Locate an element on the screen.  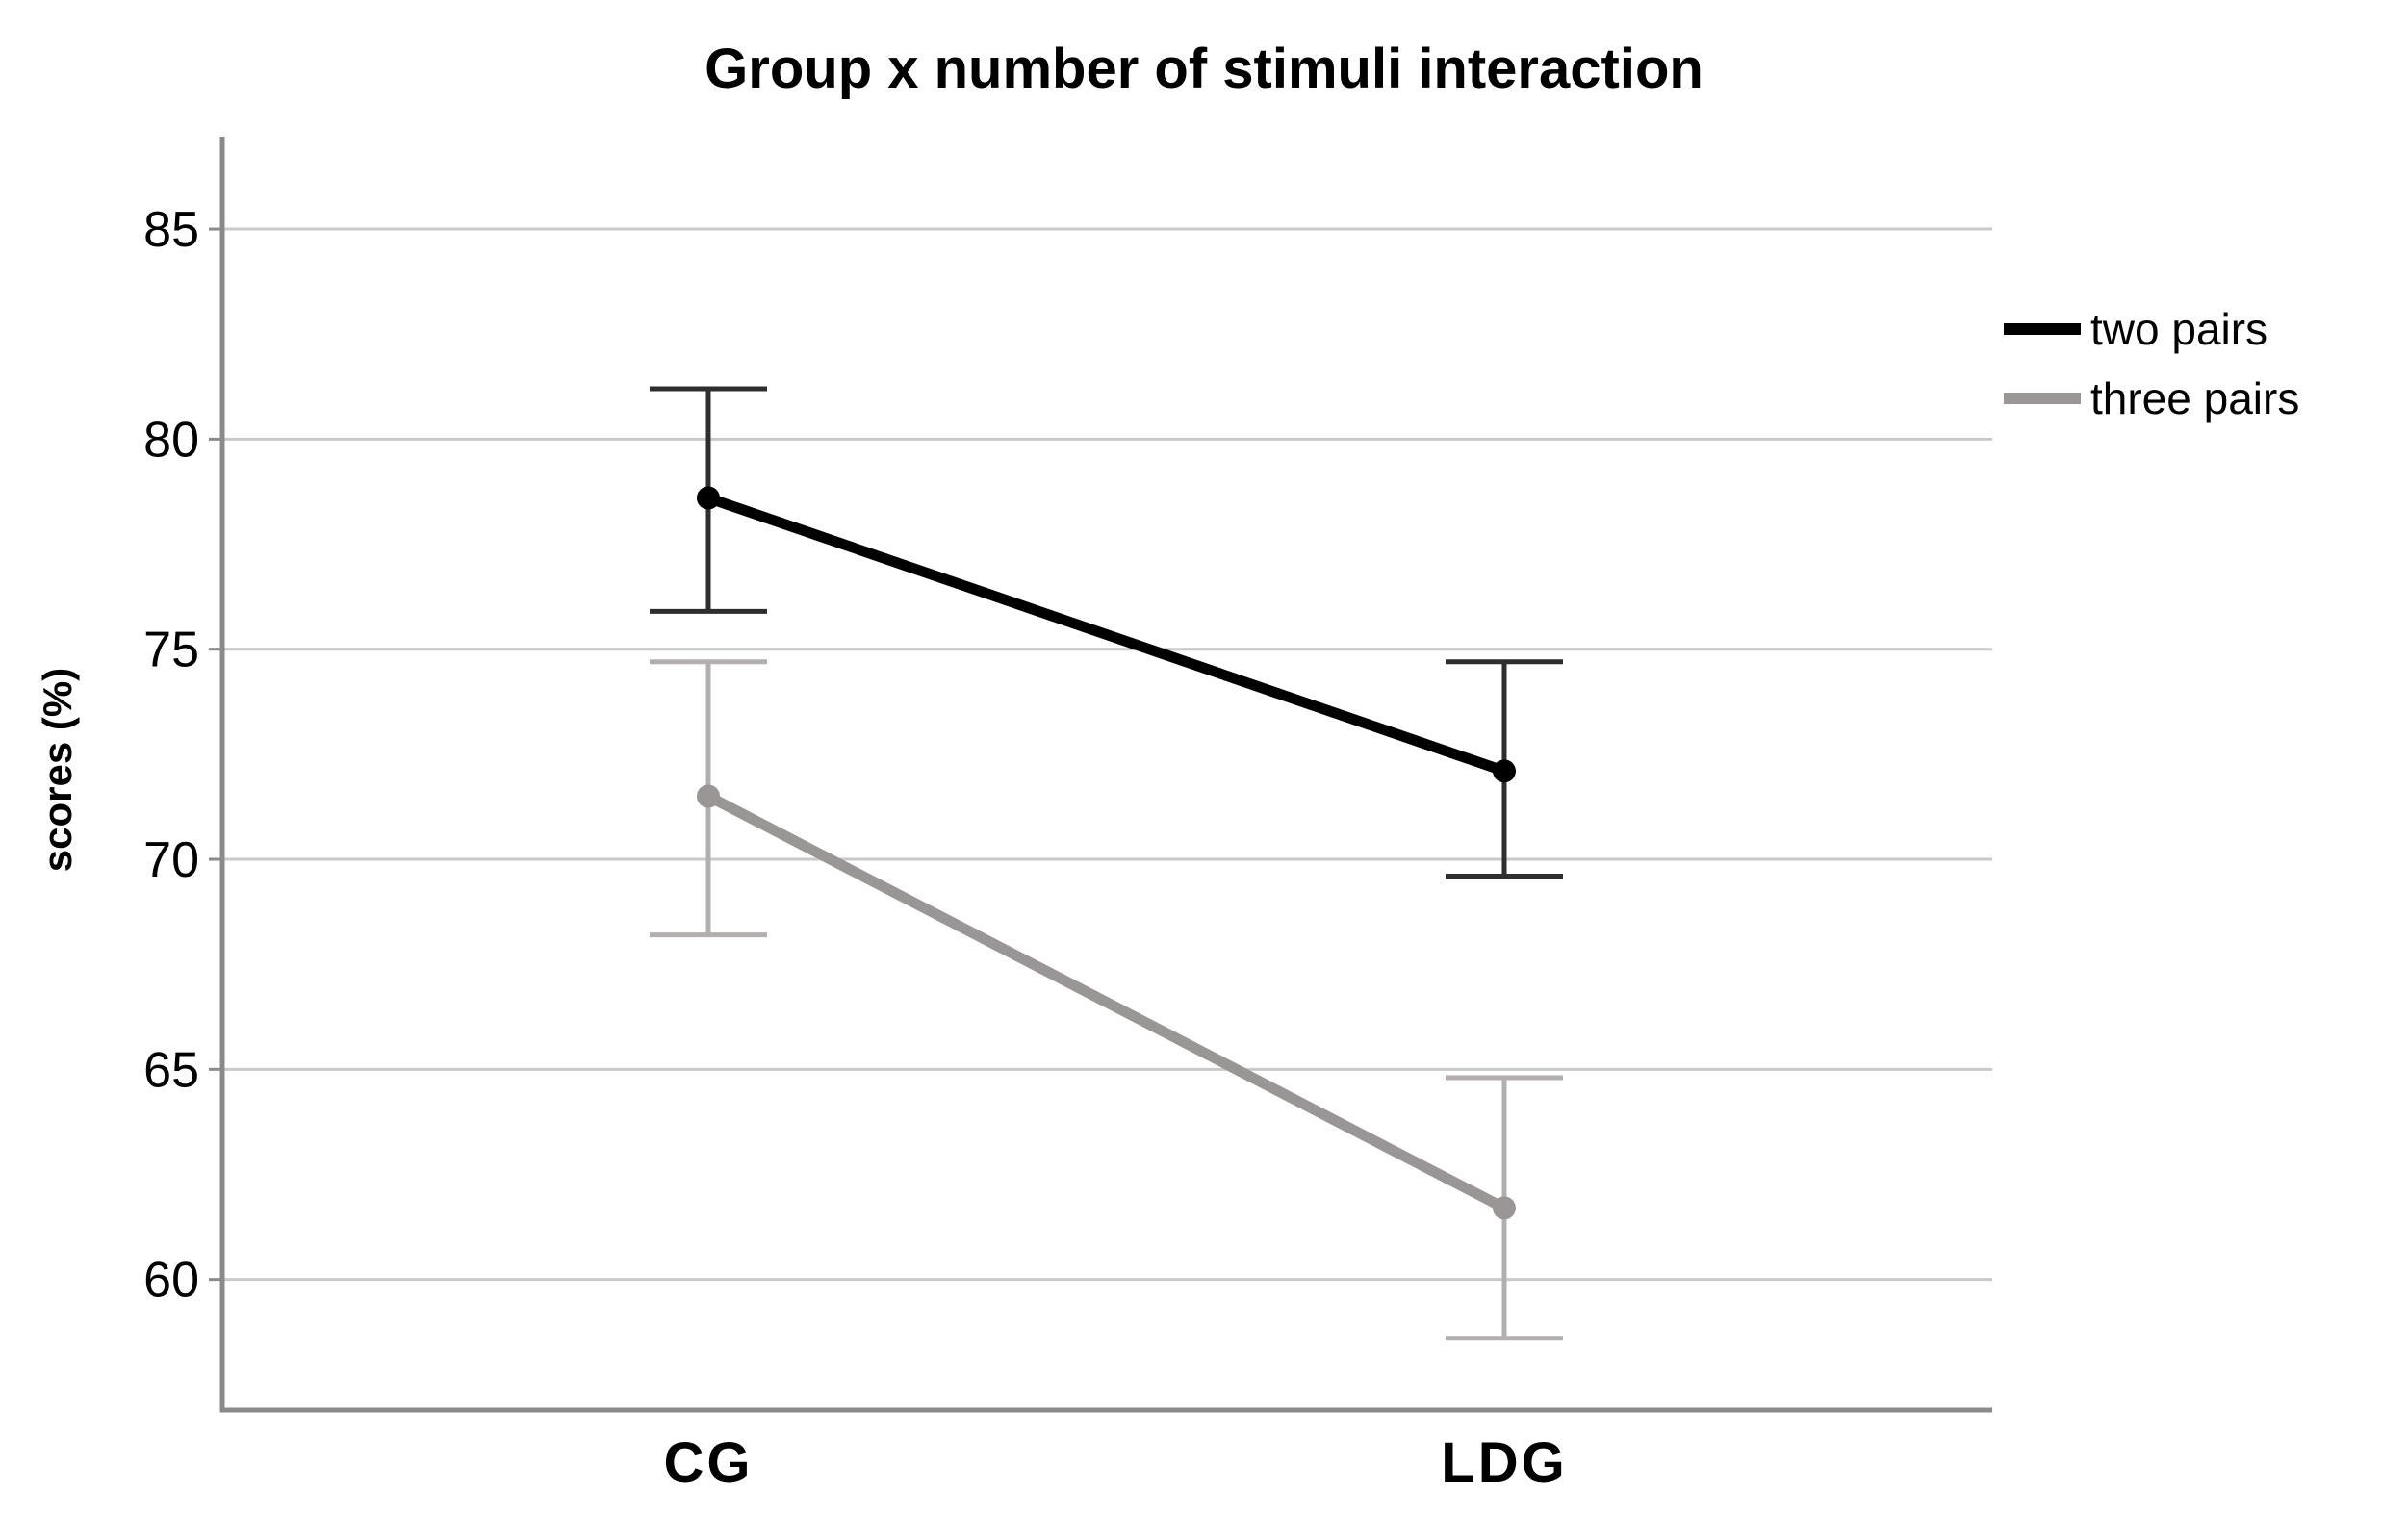
y-tick-label-85: 85 is located at coordinates (171, 230).